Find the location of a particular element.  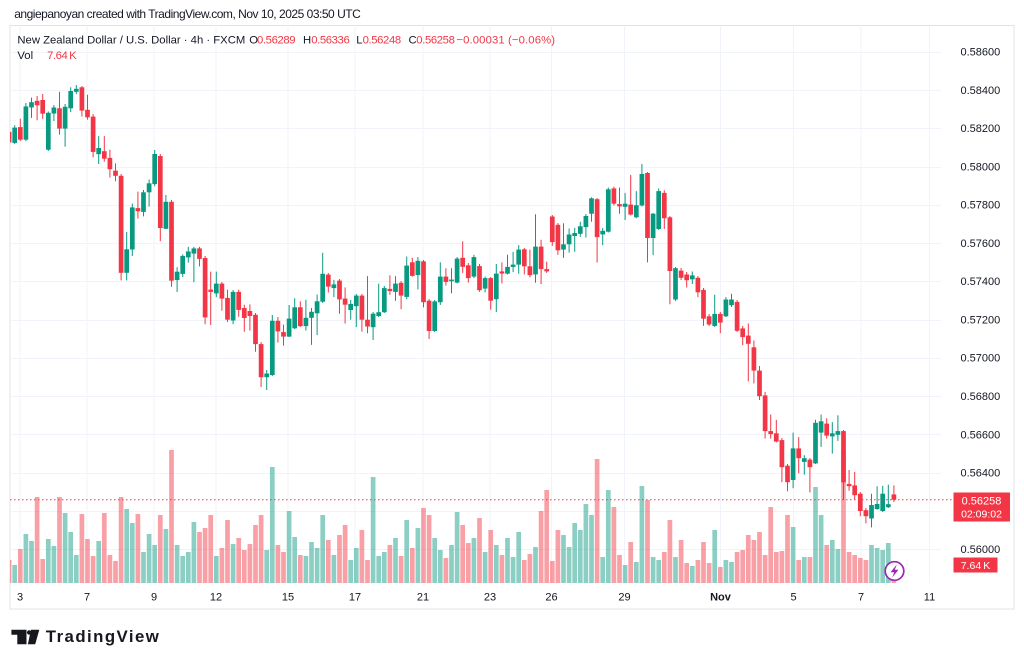

svg-text: 0.58000 is located at coordinates (981, 167).